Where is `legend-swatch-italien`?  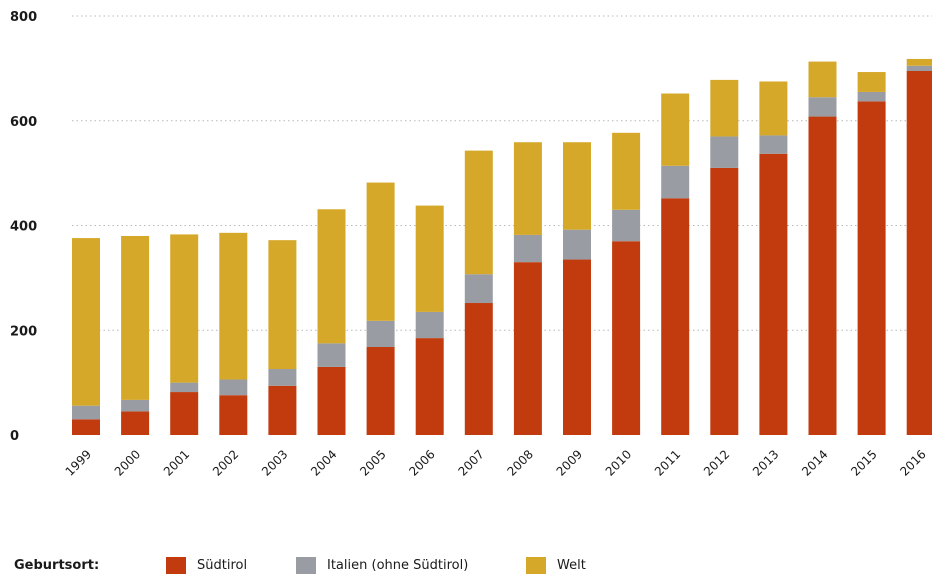 legend-swatch-italien is located at coordinates (306, 565).